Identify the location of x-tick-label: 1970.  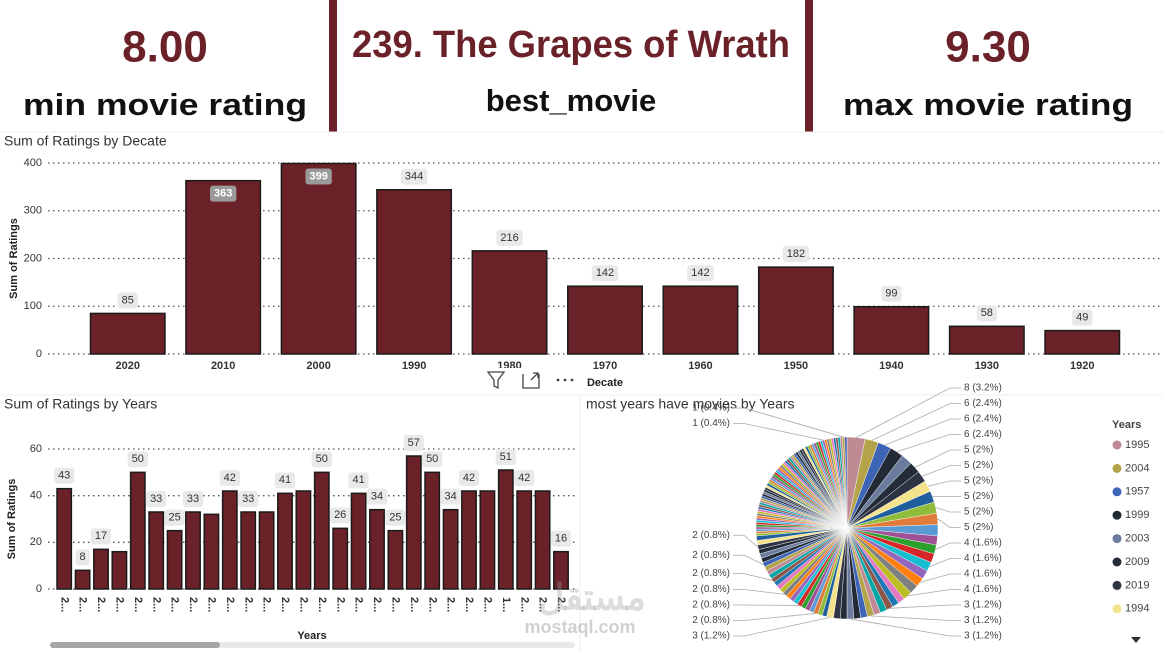
(605, 366).